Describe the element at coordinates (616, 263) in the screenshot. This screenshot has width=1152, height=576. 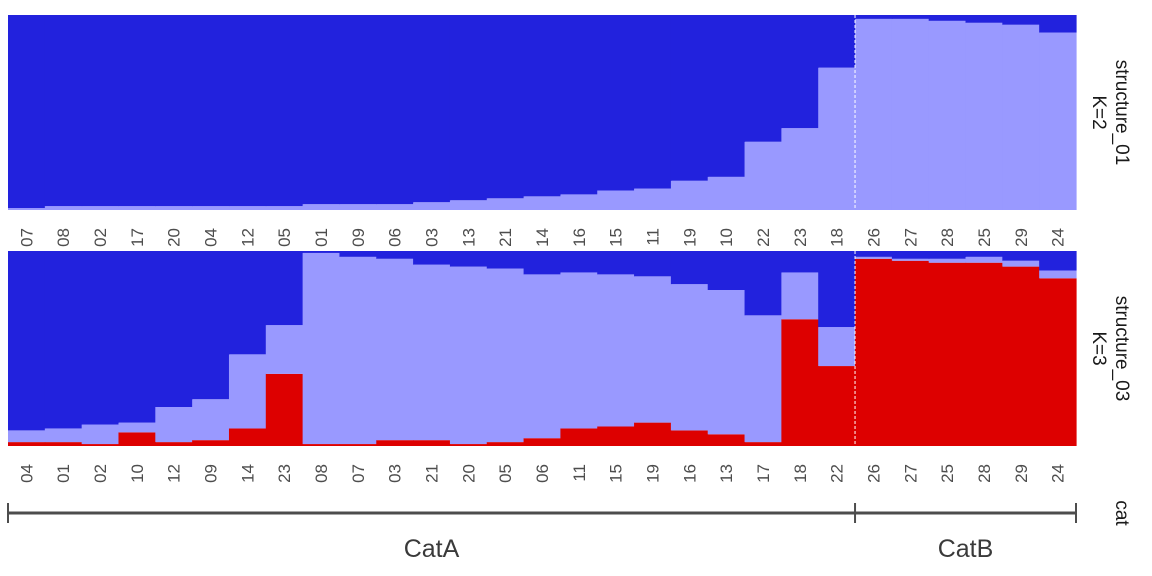
I see `bar-segment-15-k1` at that location.